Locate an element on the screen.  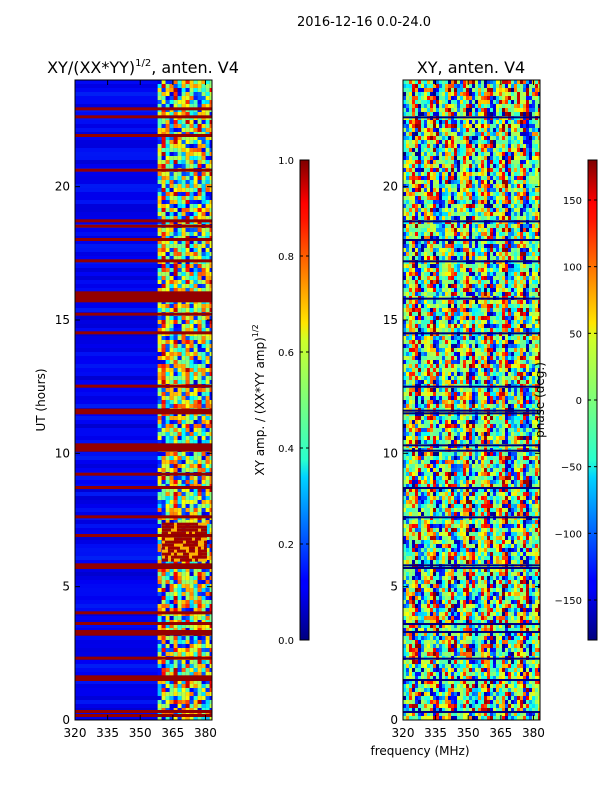
amp-row-low is located at coordinates (116, 398).